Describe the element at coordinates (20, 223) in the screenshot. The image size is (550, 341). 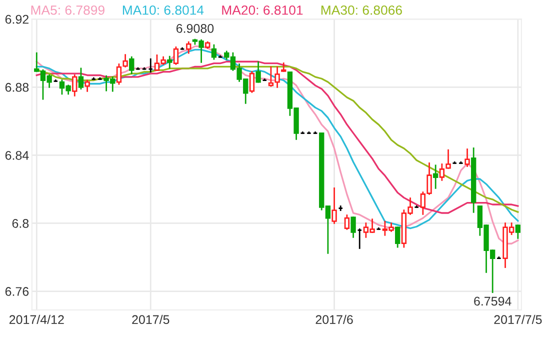
I see `y-tick-label: 6.8` at that location.